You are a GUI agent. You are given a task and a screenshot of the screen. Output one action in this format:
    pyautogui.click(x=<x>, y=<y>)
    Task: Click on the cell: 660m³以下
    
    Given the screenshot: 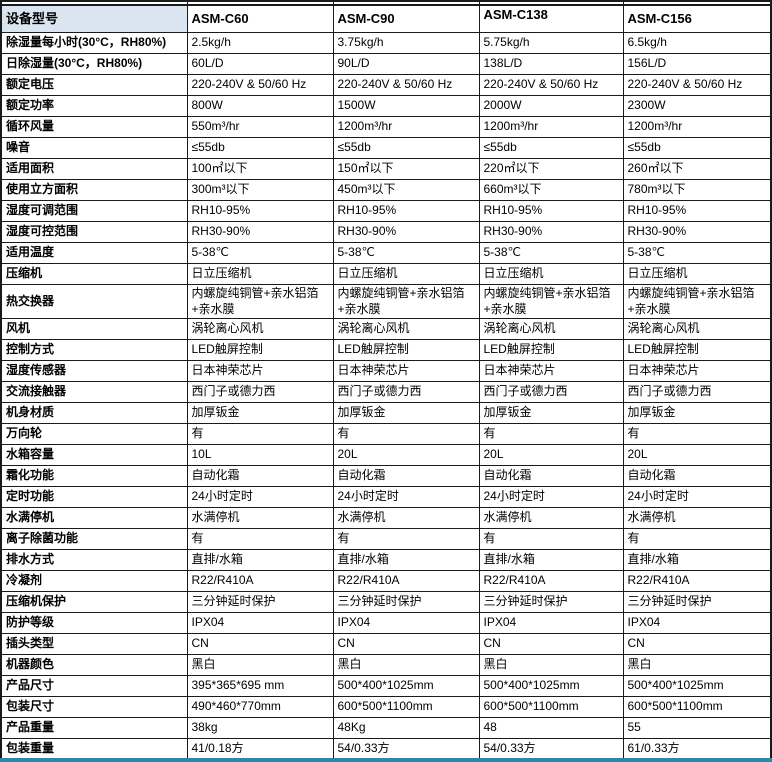 What is the action you would take?
    pyautogui.click(x=551, y=190)
    